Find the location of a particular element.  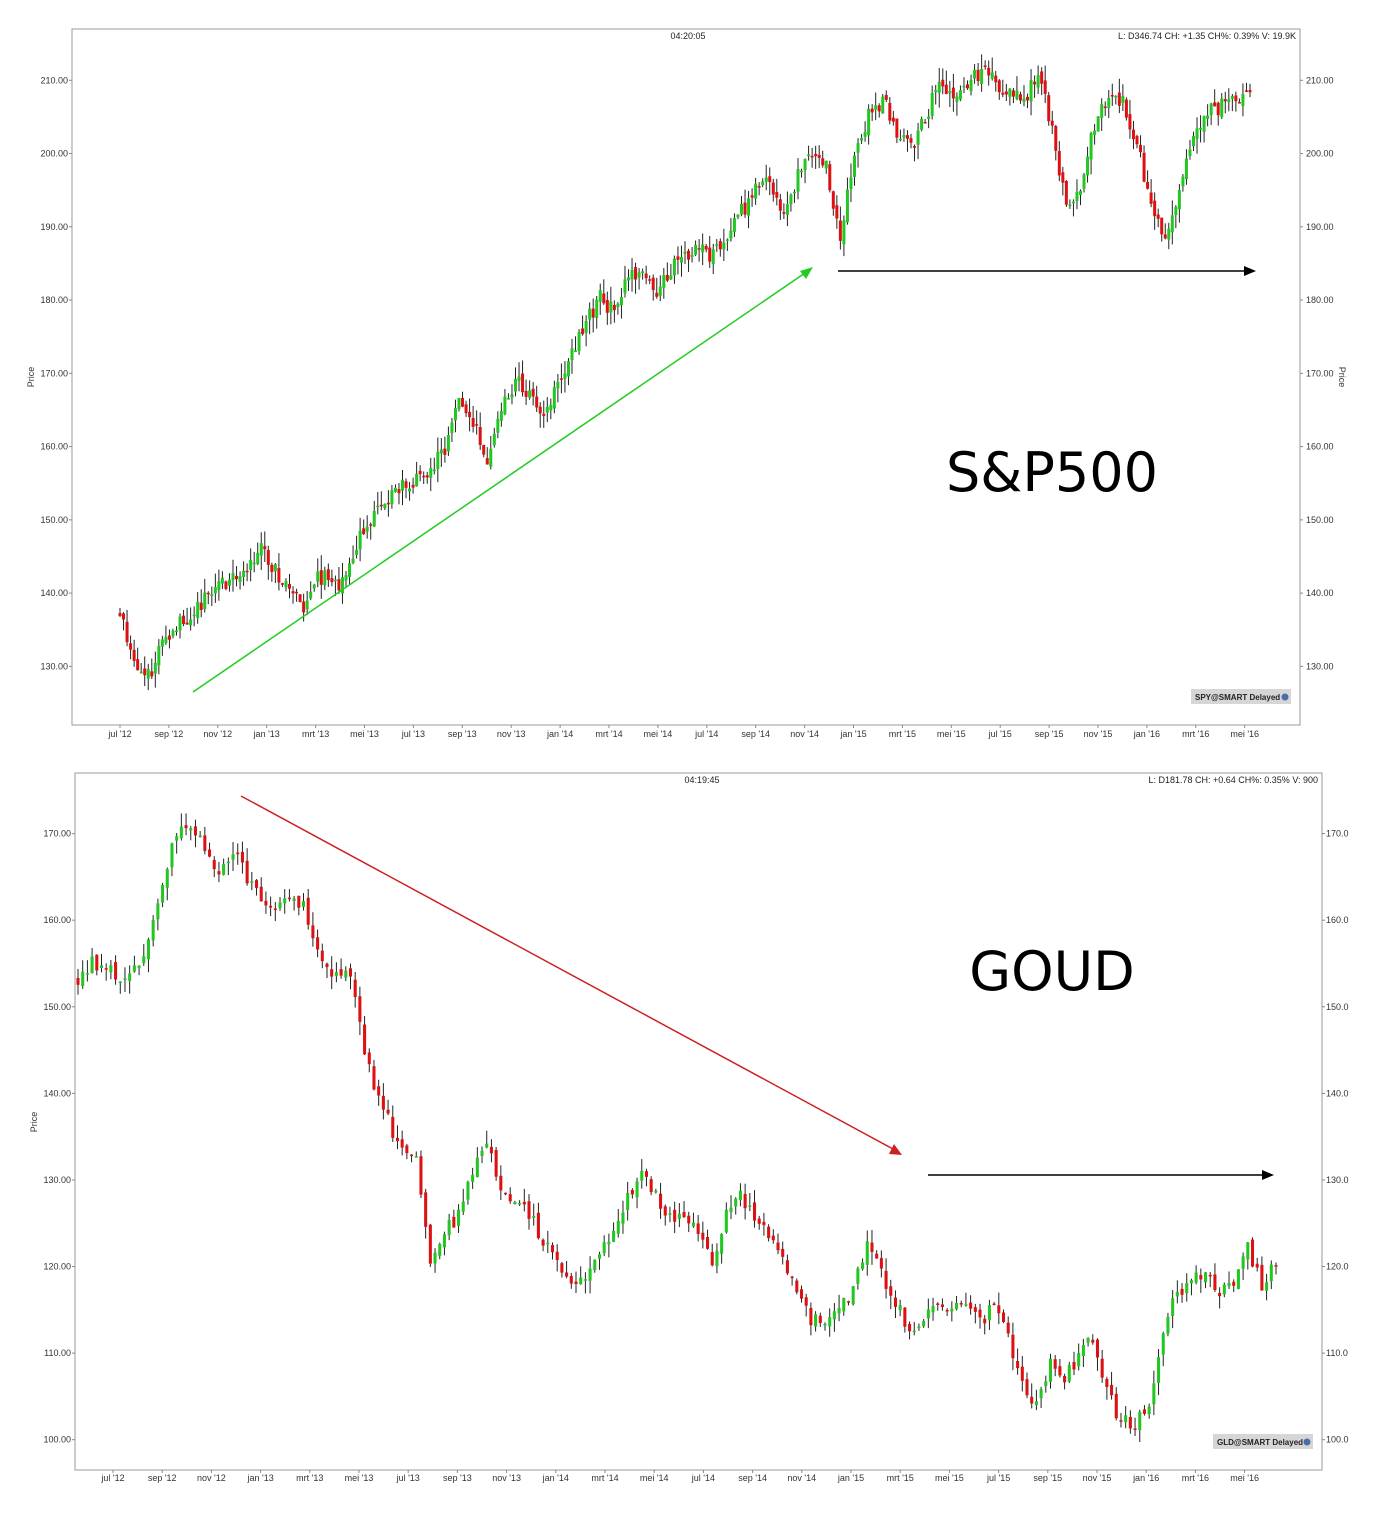

gold-label: GOUD is located at coordinates (1051, 971).